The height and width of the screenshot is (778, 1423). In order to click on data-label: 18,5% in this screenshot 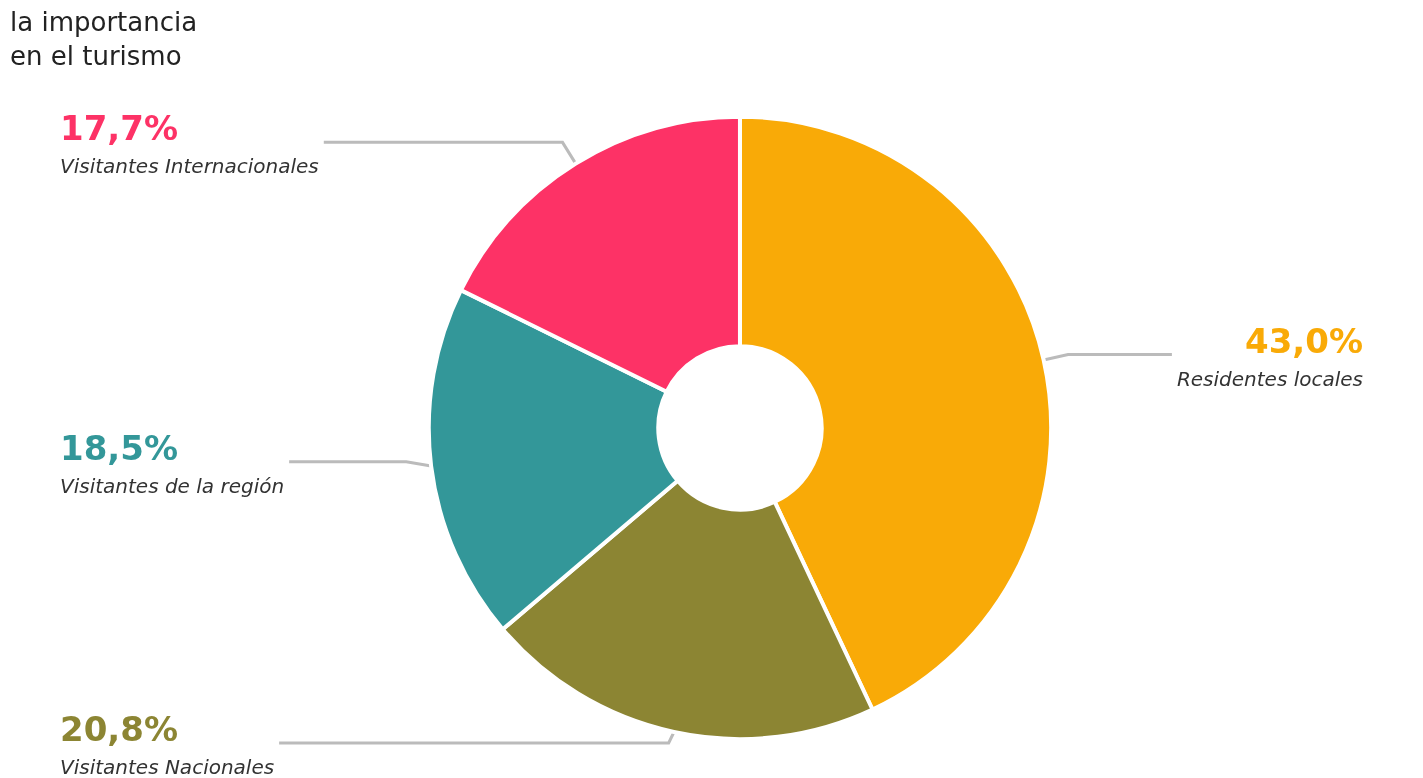, I will do `click(119, 447)`.